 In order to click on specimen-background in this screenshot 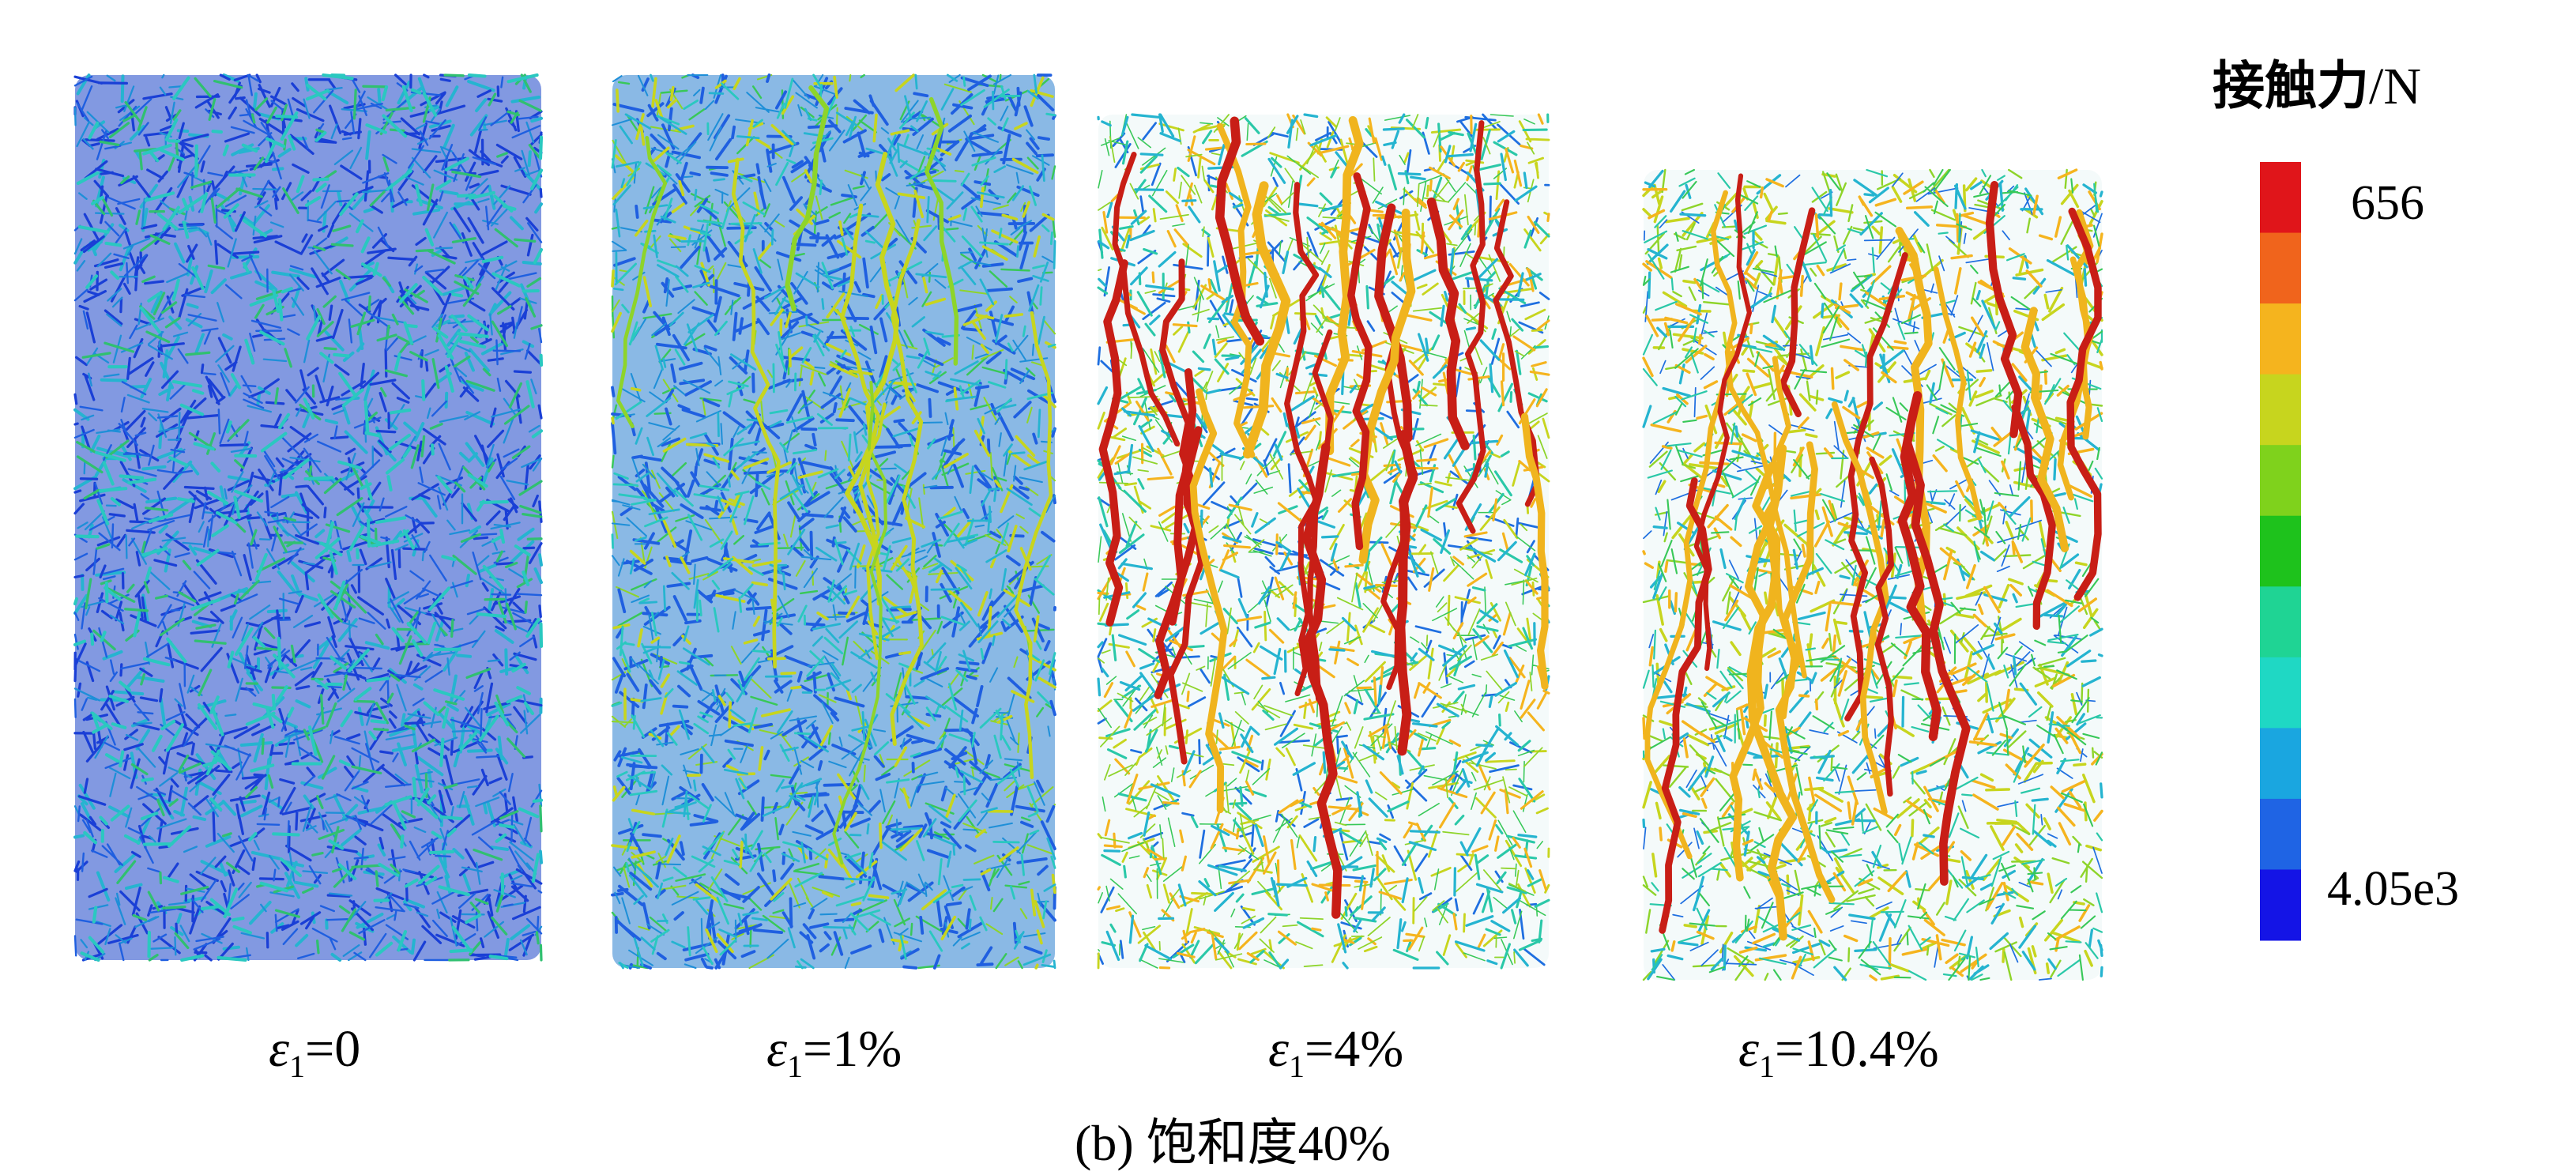, I will do `click(1323, 542)`.